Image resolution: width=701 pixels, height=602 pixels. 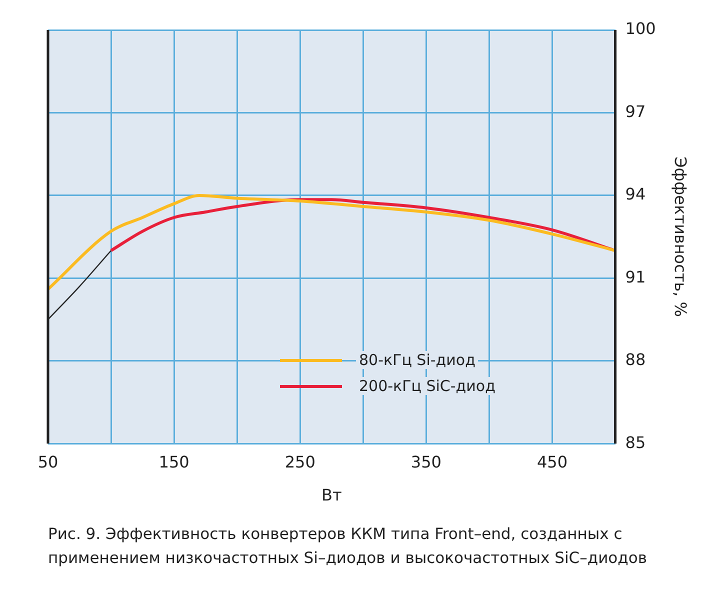 I want to click on y-axis-title: Эффективность, %, so click(x=680, y=236).